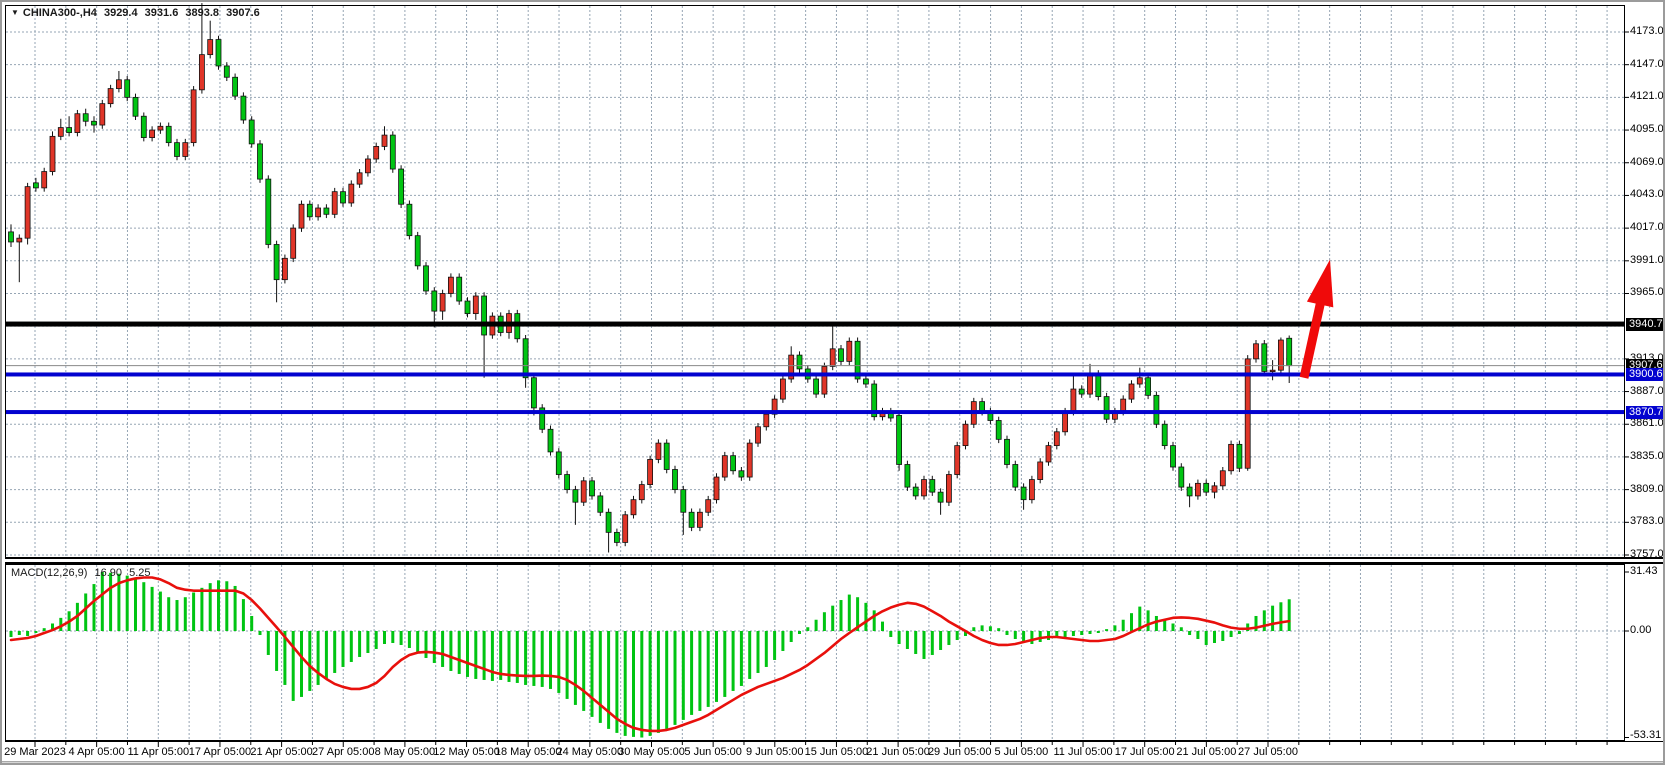  I want to click on time-axis-label: 29 Mar 2023, so click(35, 752).